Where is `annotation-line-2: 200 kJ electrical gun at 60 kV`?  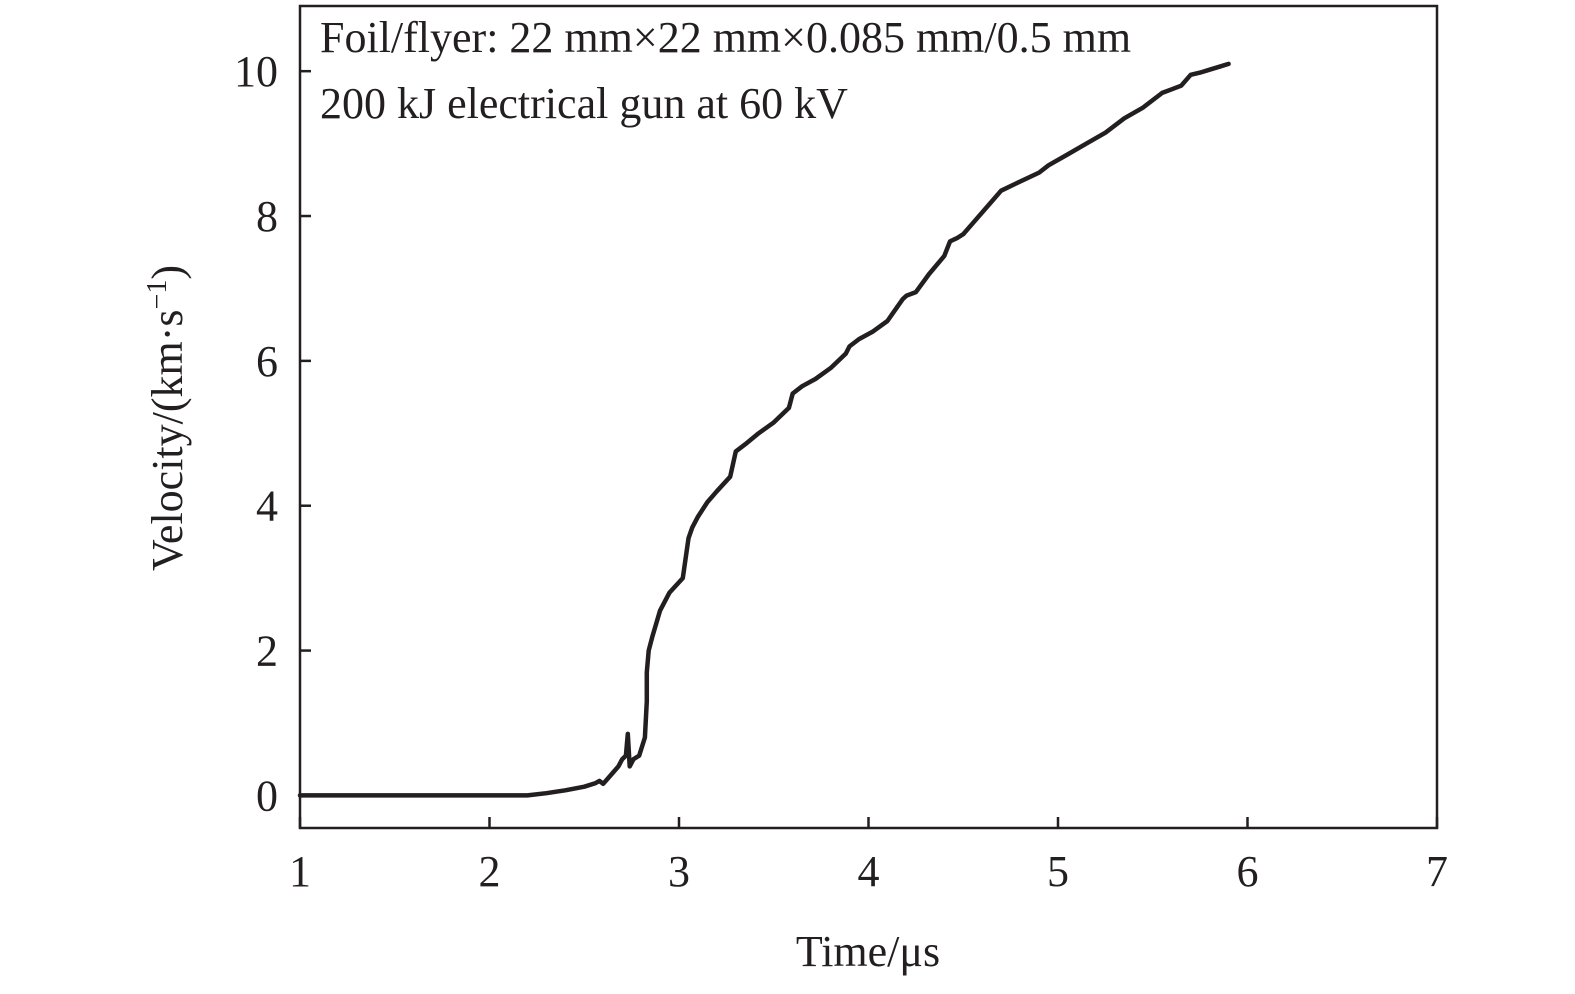 annotation-line-2: 200 kJ electrical gun at 60 kV is located at coordinates (584, 103).